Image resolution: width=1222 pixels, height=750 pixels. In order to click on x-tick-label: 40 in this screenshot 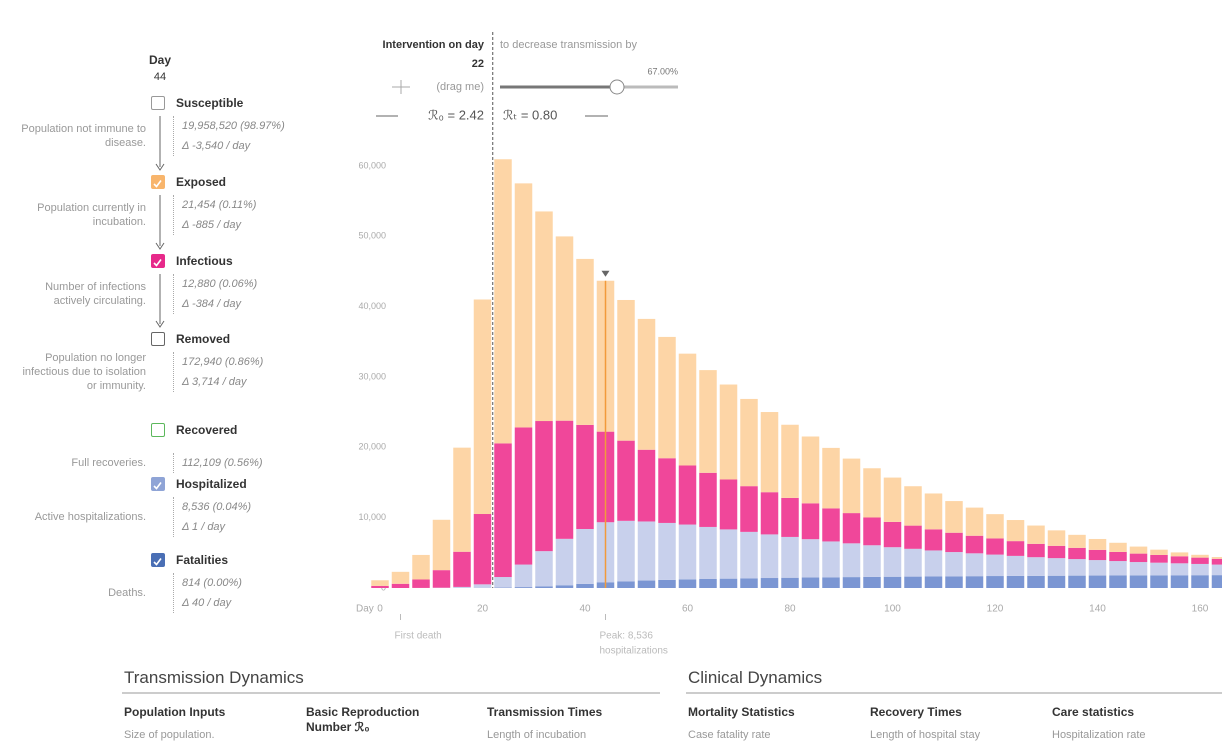, I will do `click(585, 609)`.